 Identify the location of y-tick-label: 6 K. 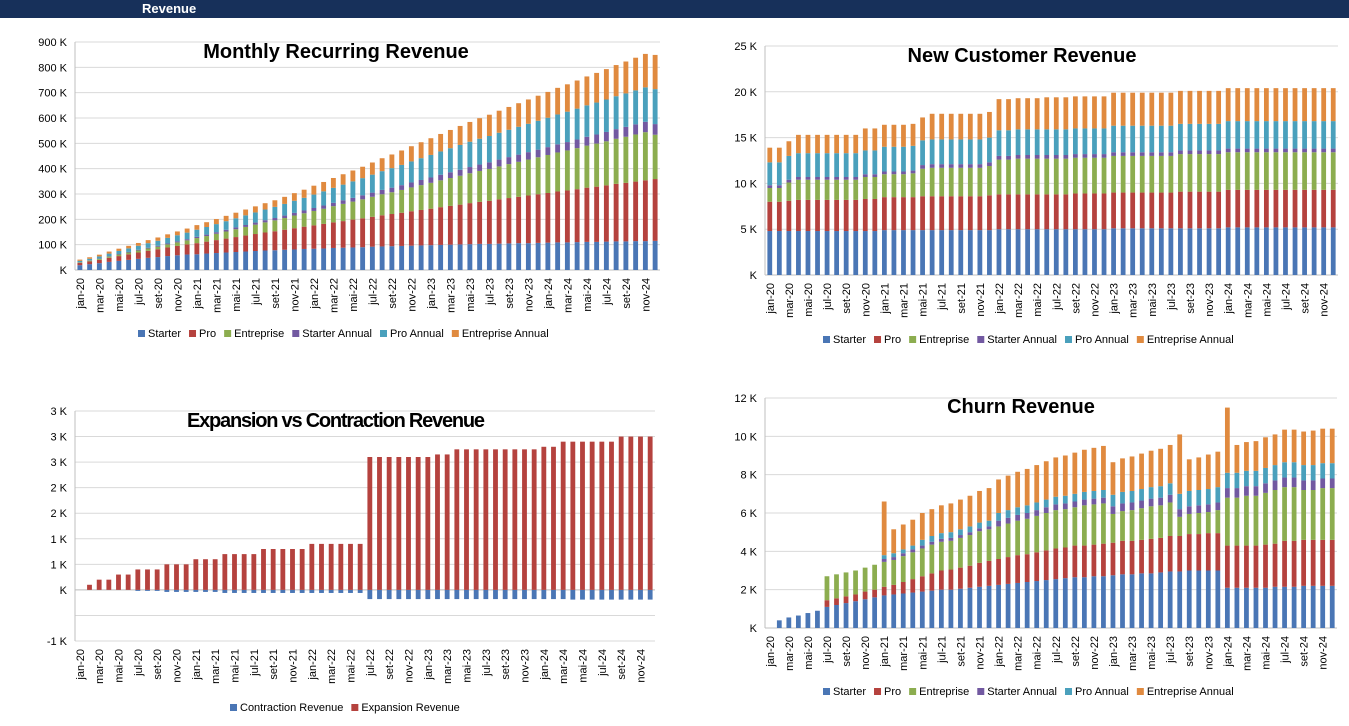
(748, 514).